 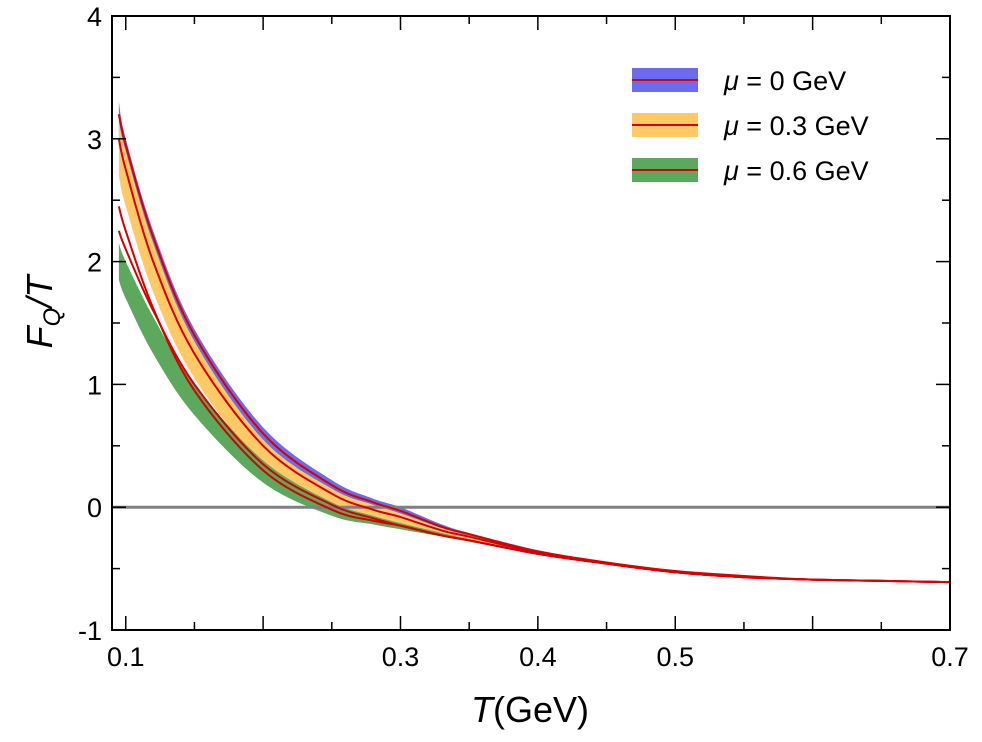 What do you see at coordinates (52, 317) in the screenshot?
I see `y-axis-title-sub: Q` at bounding box center [52, 317].